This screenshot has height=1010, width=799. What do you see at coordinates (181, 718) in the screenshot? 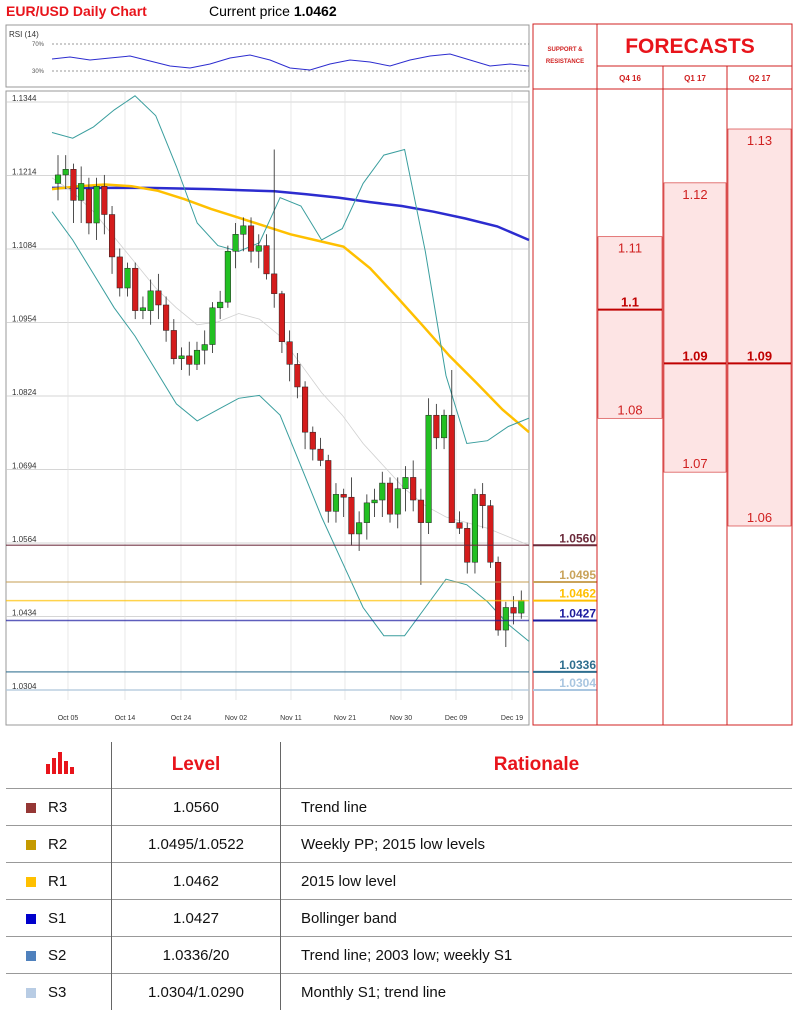
I see `x-tick-label: Oct 24` at bounding box center [181, 718].